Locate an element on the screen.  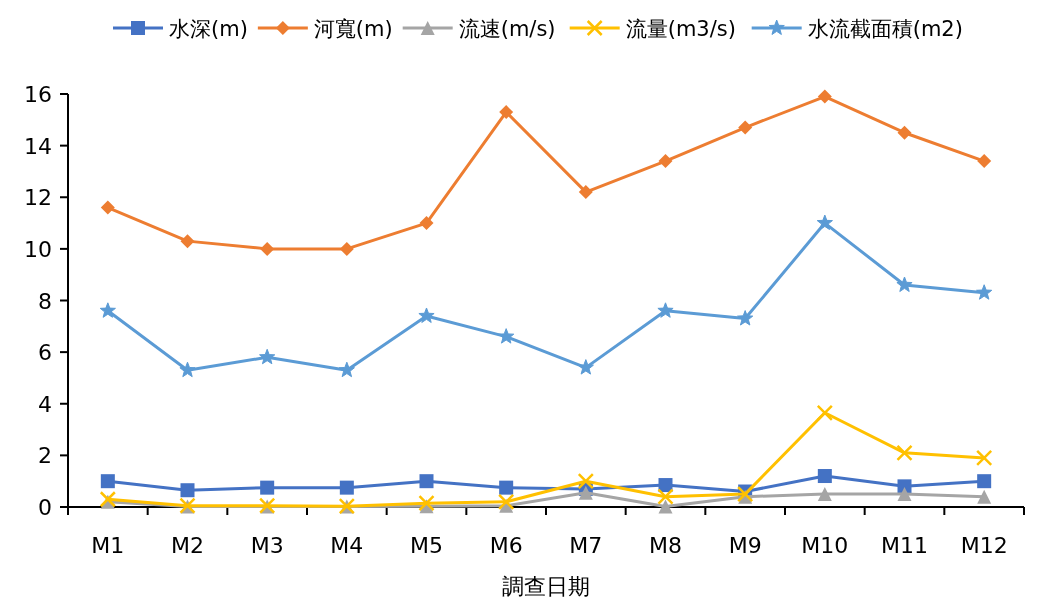
x-tick-label: M7 is located at coordinates (586, 545).